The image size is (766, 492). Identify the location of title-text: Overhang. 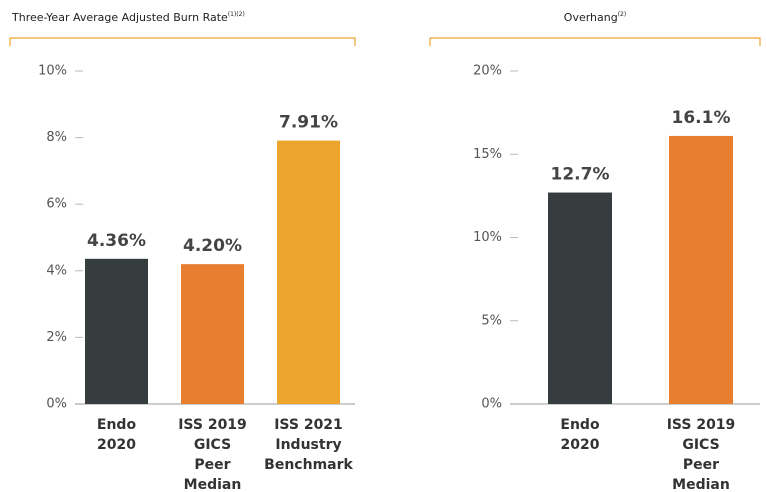
(591, 17).